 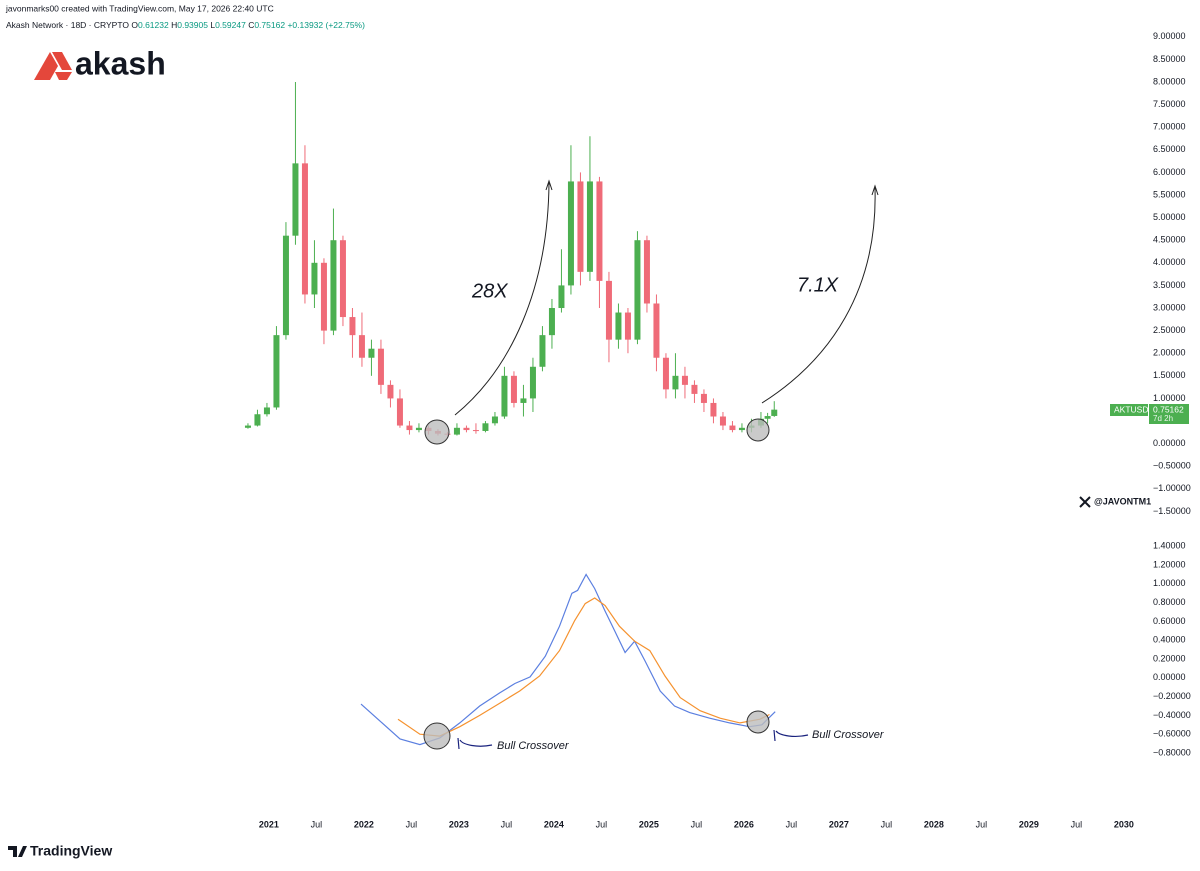 What do you see at coordinates (1172, 715) in the screenshot?
I see `y-tick-label: −0.40000` at bounding box center [1172, 715].